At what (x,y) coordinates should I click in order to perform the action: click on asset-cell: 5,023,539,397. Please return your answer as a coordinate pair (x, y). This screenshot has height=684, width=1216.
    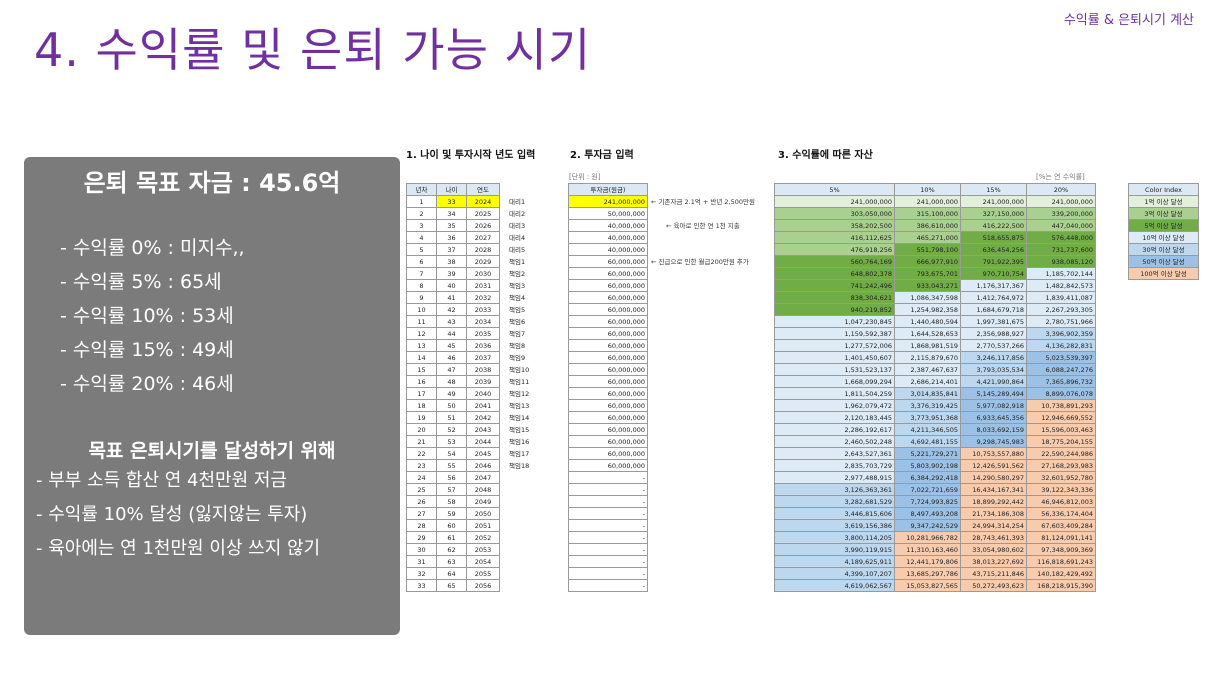
    Looking at the image, I should click on (1061, 357).